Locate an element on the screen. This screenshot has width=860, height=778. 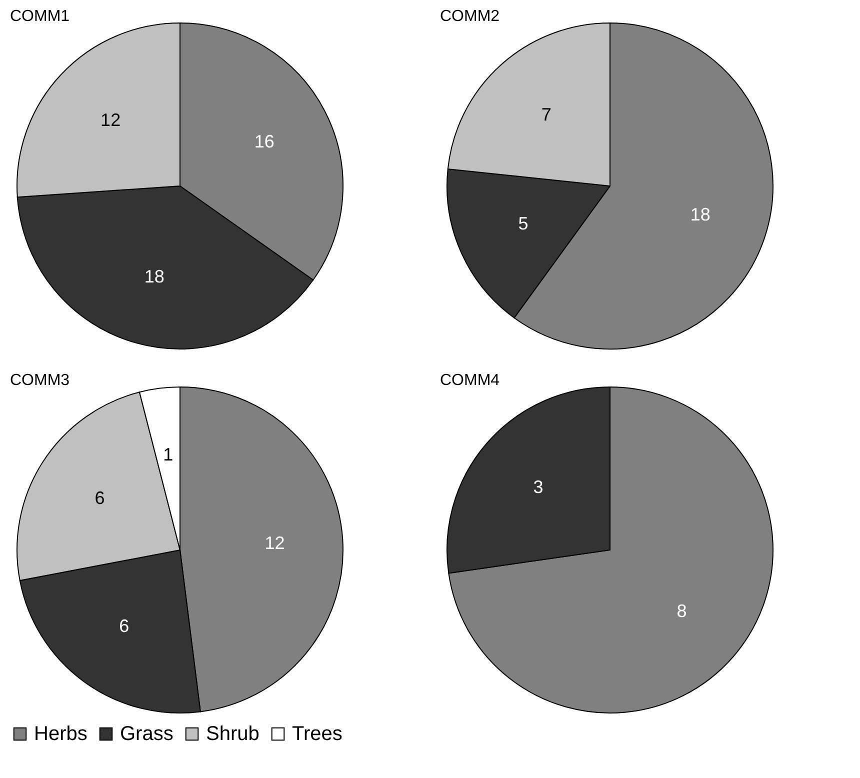
legend-label: Grass is located at coordinates (147, 734).